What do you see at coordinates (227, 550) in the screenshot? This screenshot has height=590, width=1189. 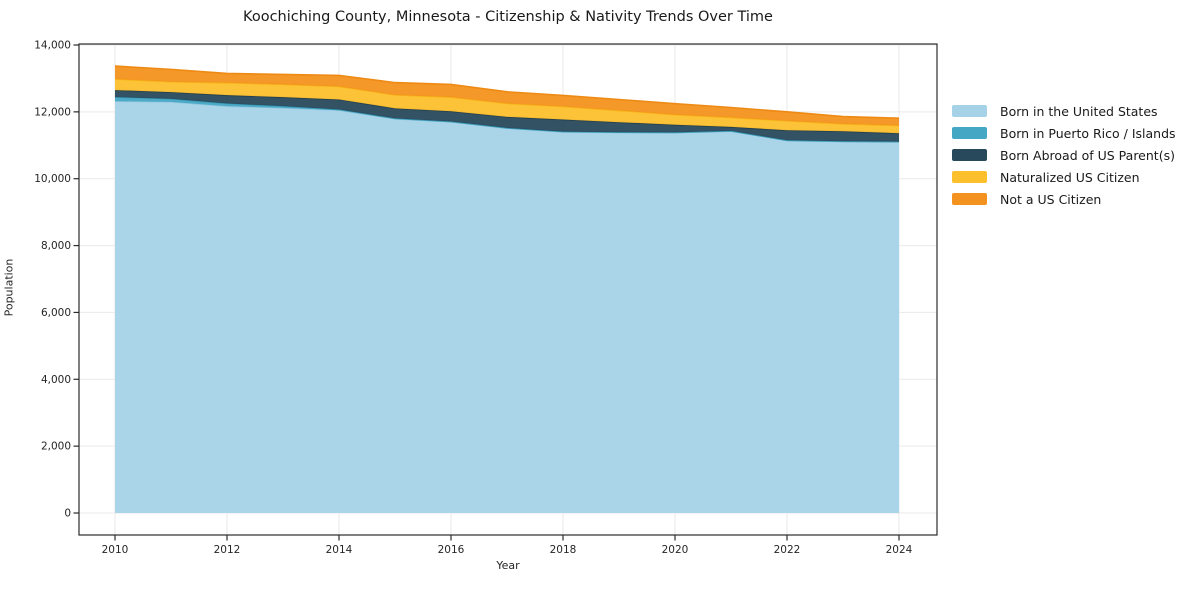 I see `svg-text: 2012` at bounding box center [227, 550].